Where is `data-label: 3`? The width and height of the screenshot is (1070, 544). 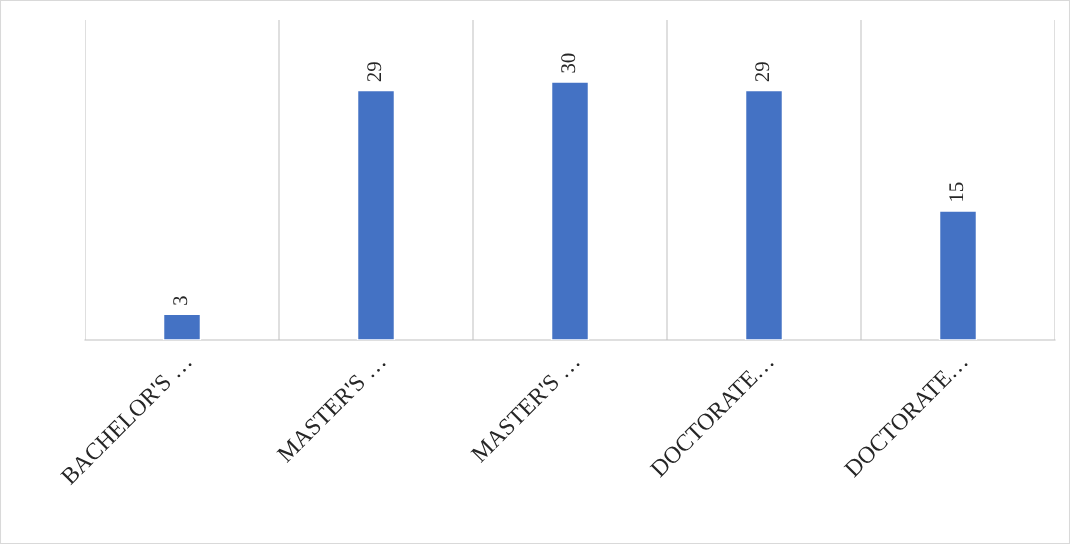
data-label: 3 is located at coordinates (180, 300).